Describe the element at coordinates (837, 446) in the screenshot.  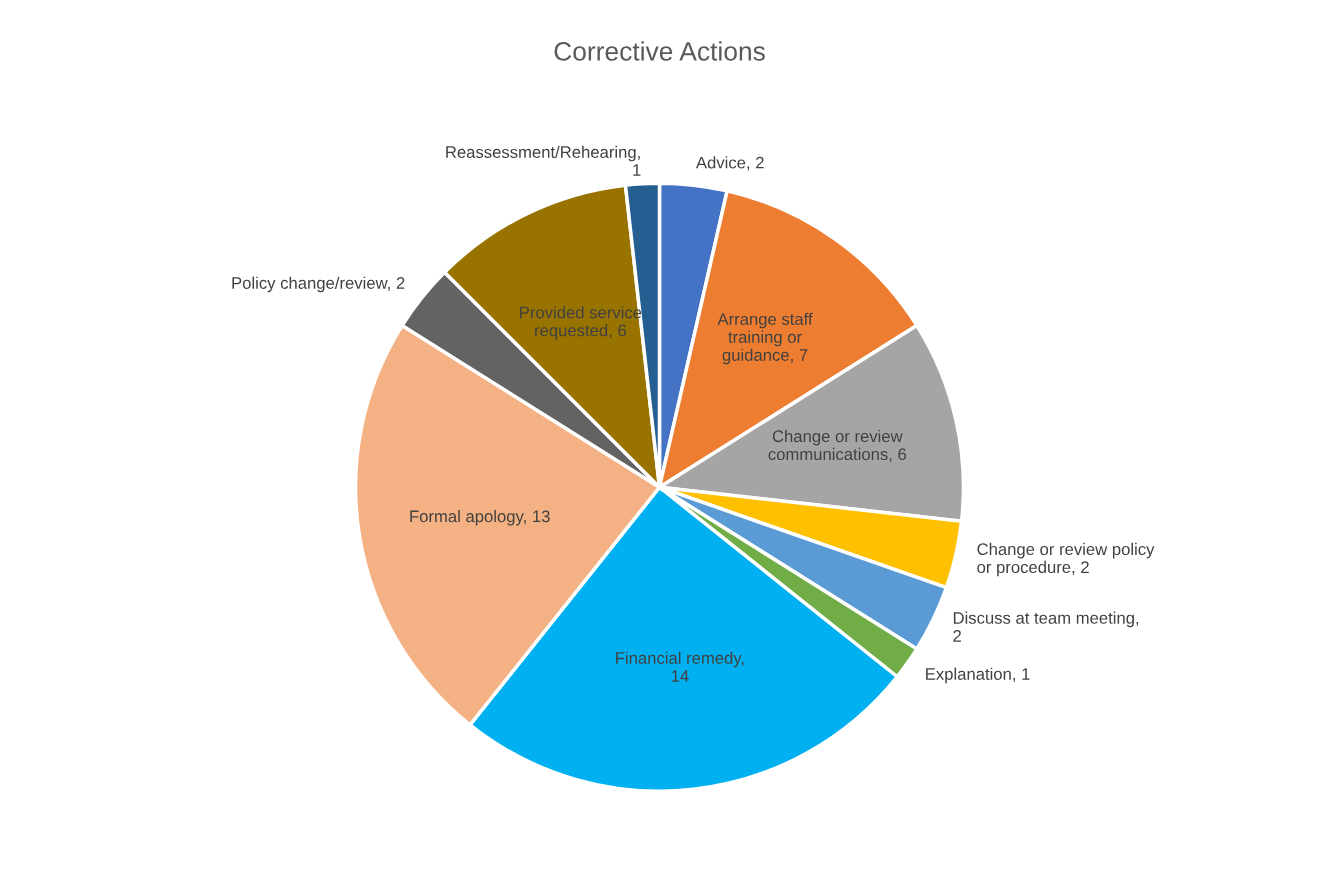
I see `slice-label: Change or review communications, 6` at that location.